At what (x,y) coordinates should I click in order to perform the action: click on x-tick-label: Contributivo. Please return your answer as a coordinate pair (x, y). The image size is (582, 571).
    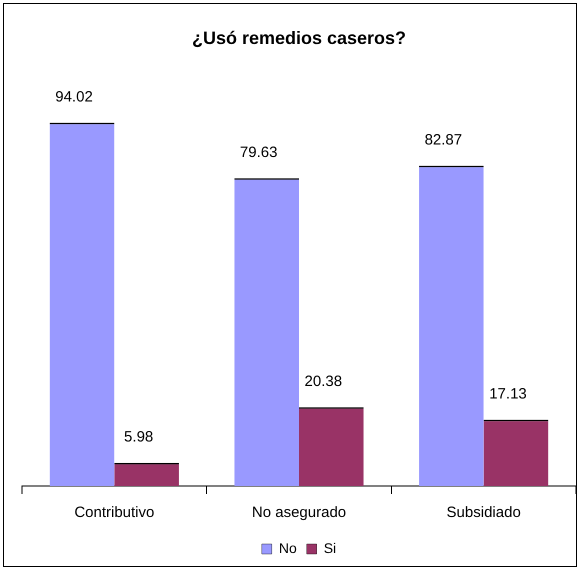
    Looking at the image, I should click on (114, 513).